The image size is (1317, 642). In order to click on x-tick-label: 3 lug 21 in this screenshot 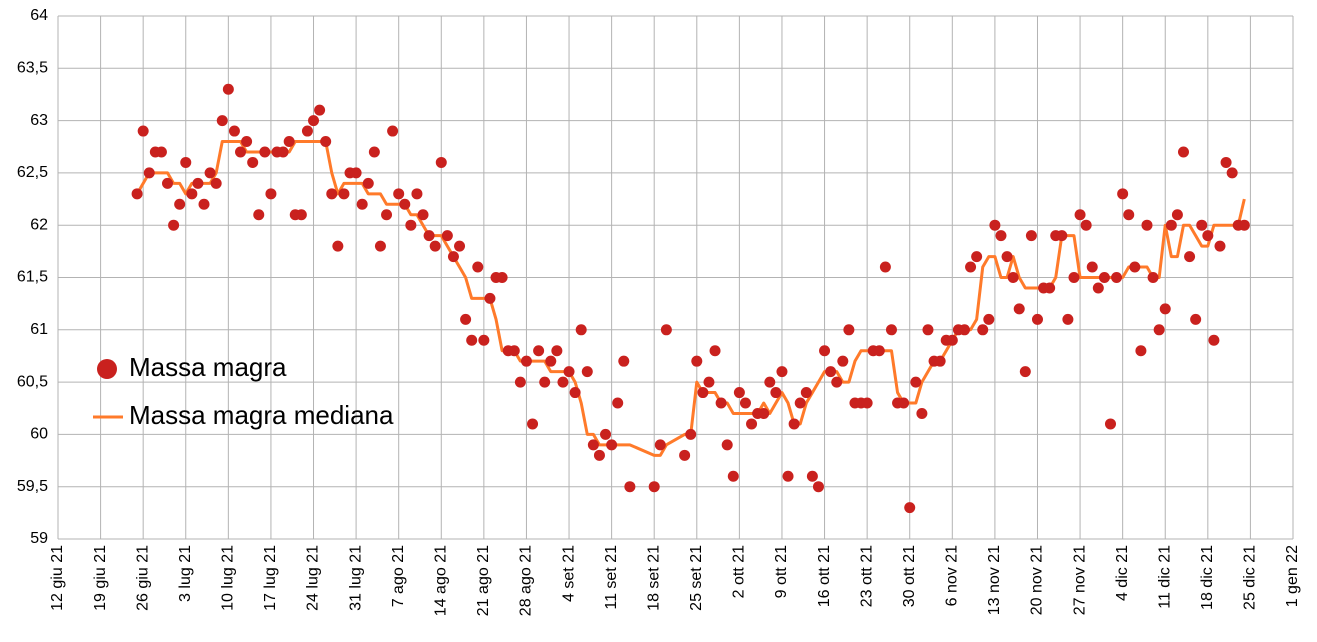, I will do `click(185, 573)`.